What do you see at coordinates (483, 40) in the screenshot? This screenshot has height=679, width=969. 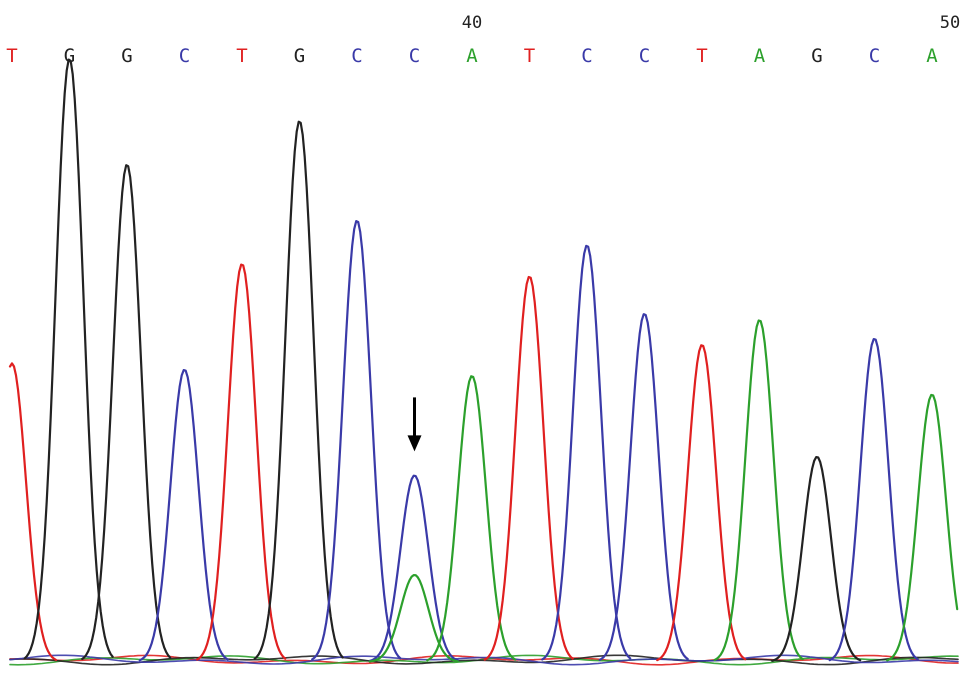 I see `base-call-labels: T G G C T G C C A T C C T A G C A 40 50` at bounding box center [483, 40].